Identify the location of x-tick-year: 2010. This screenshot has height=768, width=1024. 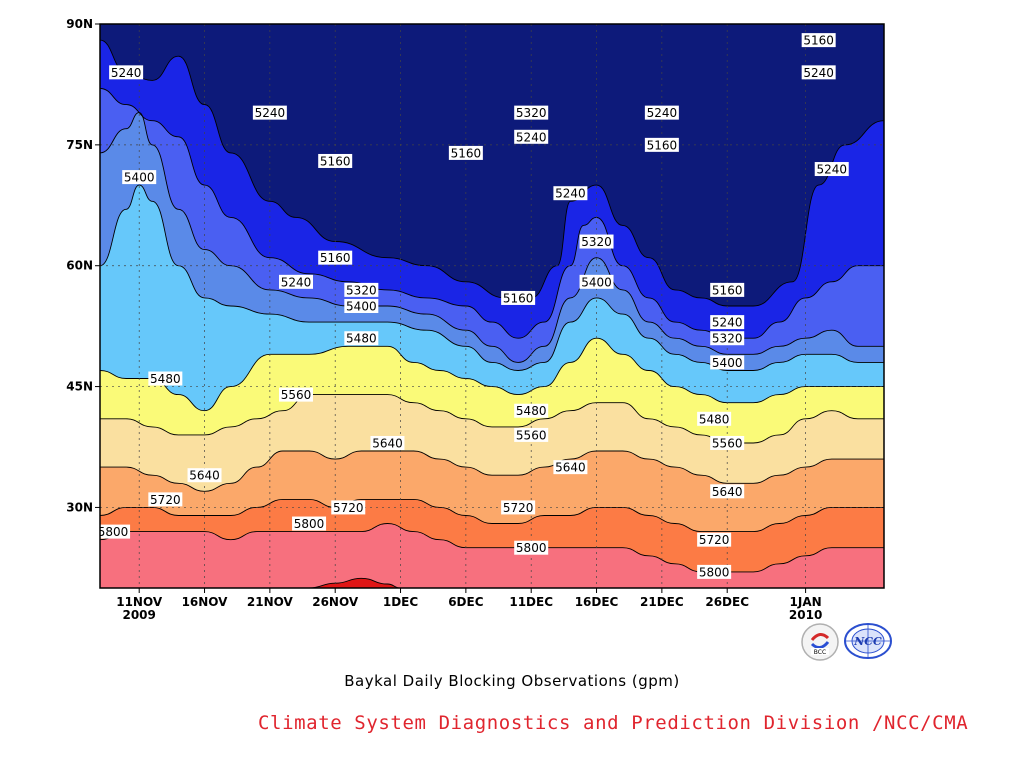
(805, 615).